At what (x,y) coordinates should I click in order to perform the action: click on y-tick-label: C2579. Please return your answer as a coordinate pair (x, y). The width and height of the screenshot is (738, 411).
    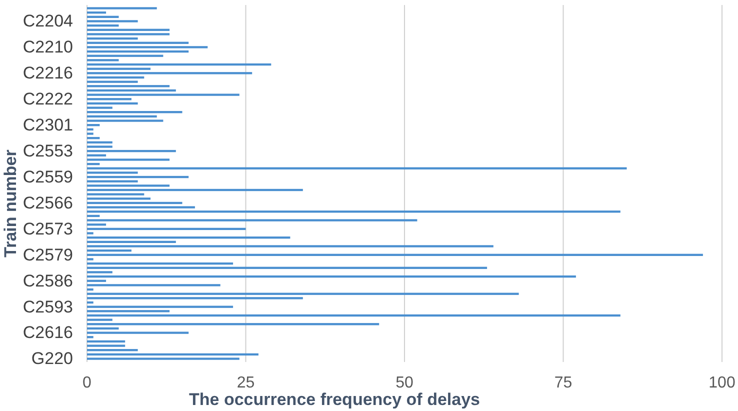
    Looking at the image, I should click on (47, 254).